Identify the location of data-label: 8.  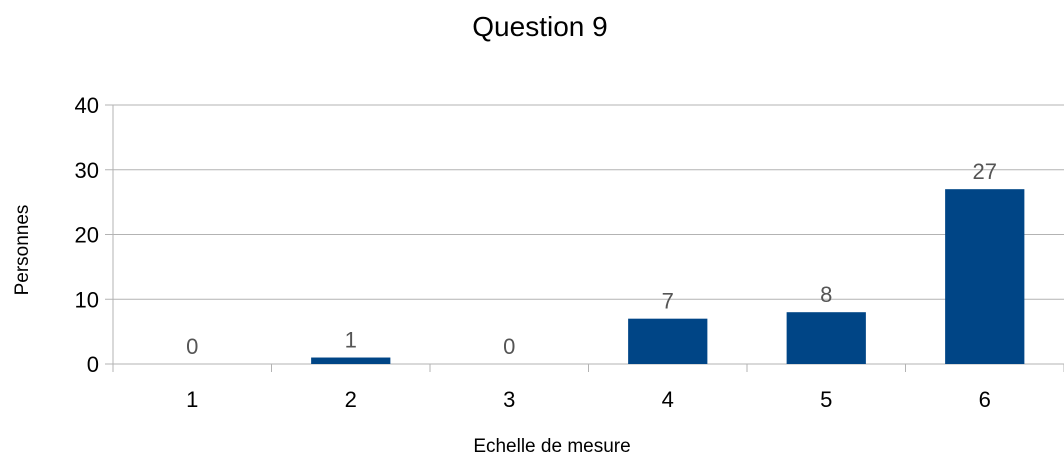
(826, 294).